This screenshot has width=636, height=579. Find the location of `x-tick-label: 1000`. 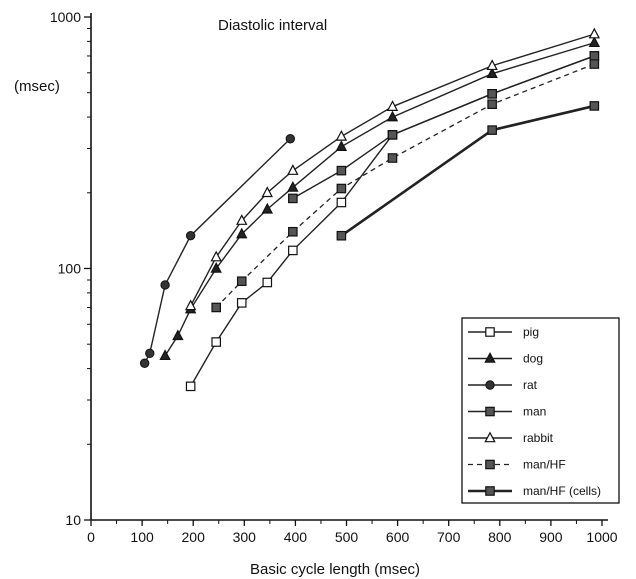

x-tick-label: 1000 is located at coordinates (601, 537).